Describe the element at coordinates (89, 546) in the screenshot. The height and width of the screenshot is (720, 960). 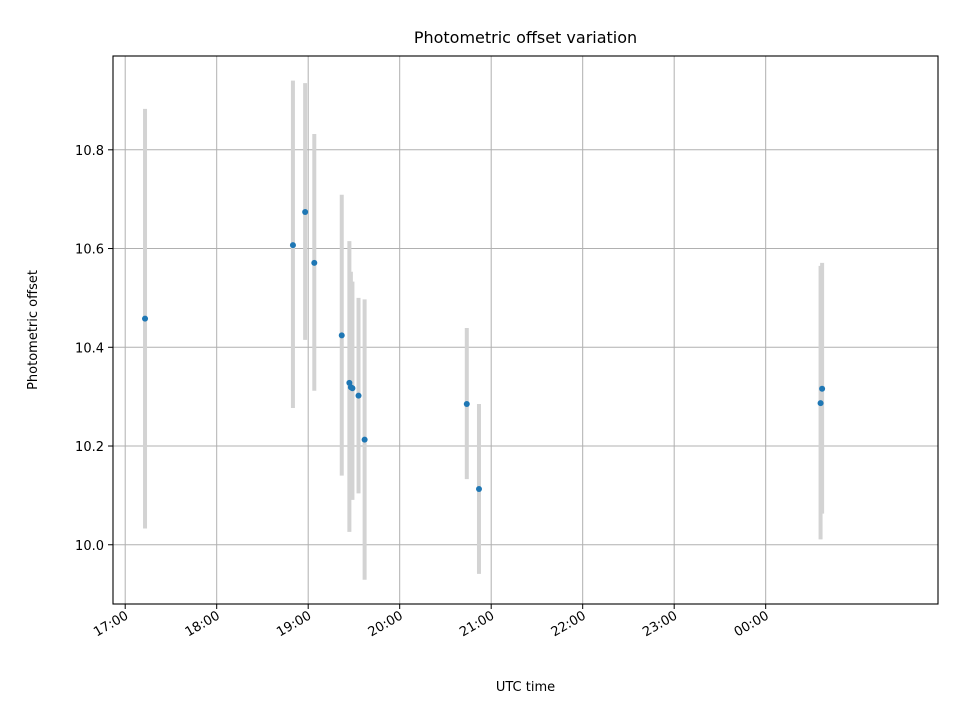
I see `y-tick-label: 10.0` at that location.